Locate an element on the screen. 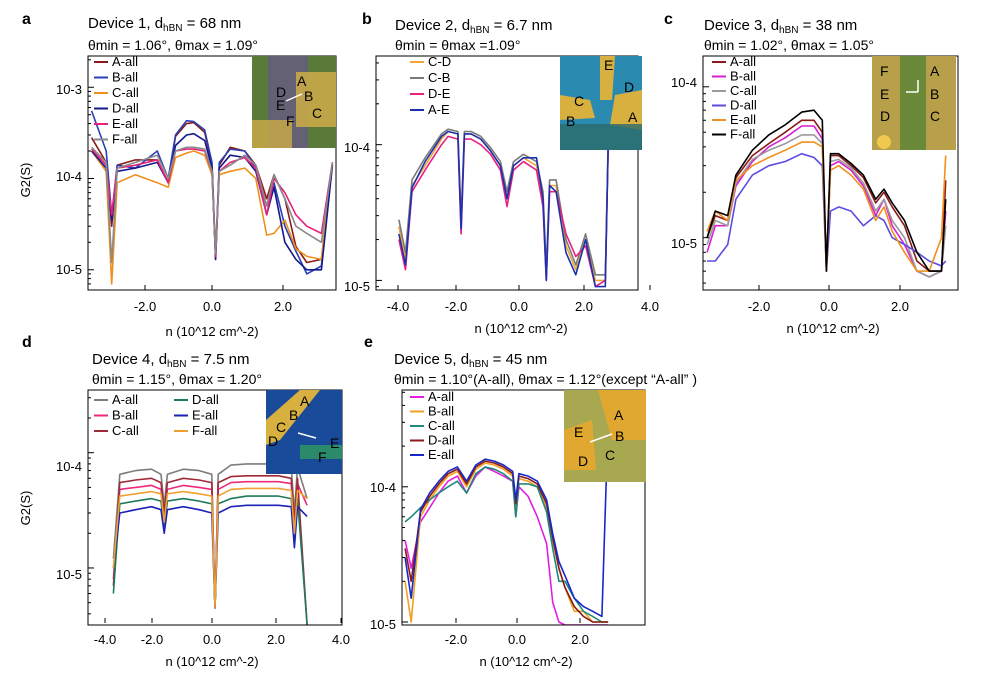  legend-label: D-all is located at coordinates (441, 440).